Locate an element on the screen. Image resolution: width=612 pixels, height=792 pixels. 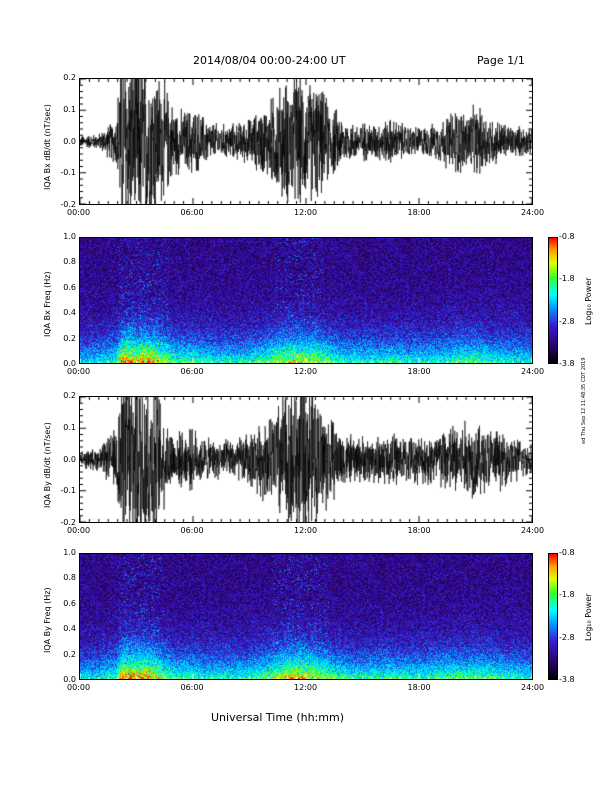
by-spectrogram-image is located at coordinates (306, 616).